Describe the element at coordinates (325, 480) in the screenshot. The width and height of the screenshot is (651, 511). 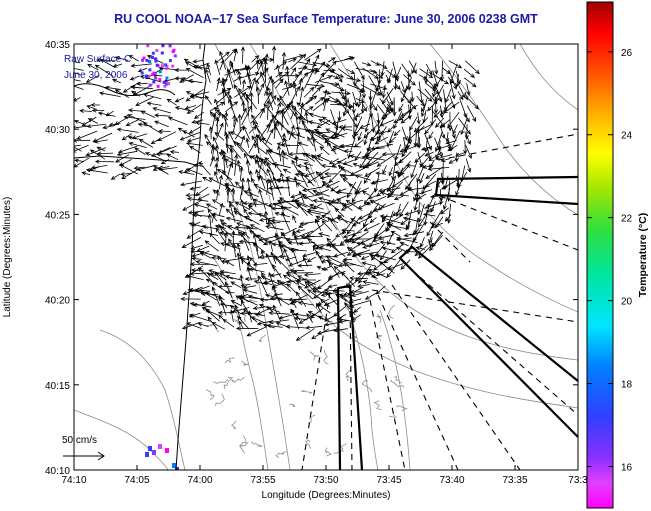
I see `x-tick-label: 73:50` at that location.